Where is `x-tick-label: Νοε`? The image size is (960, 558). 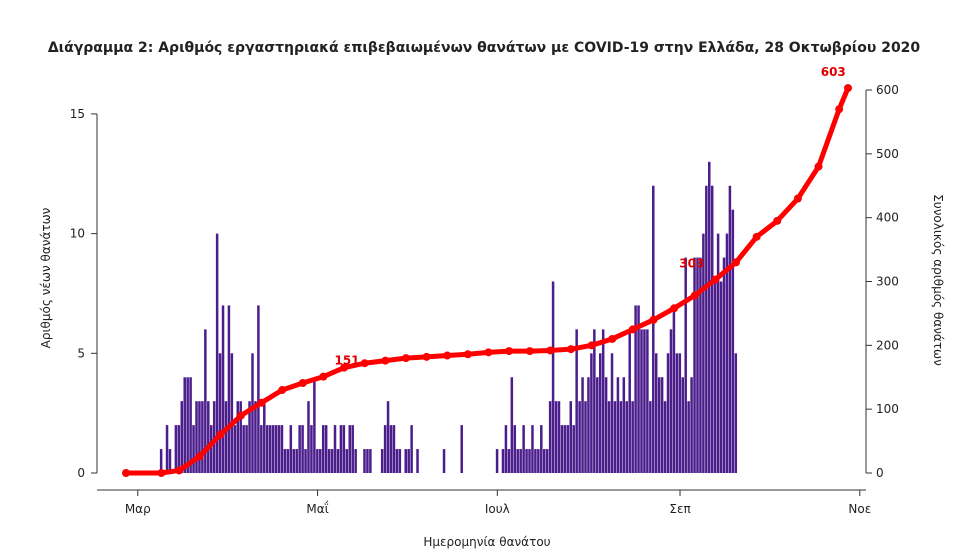
x-tick-label: Νοε is located at coordinates (859, 509).